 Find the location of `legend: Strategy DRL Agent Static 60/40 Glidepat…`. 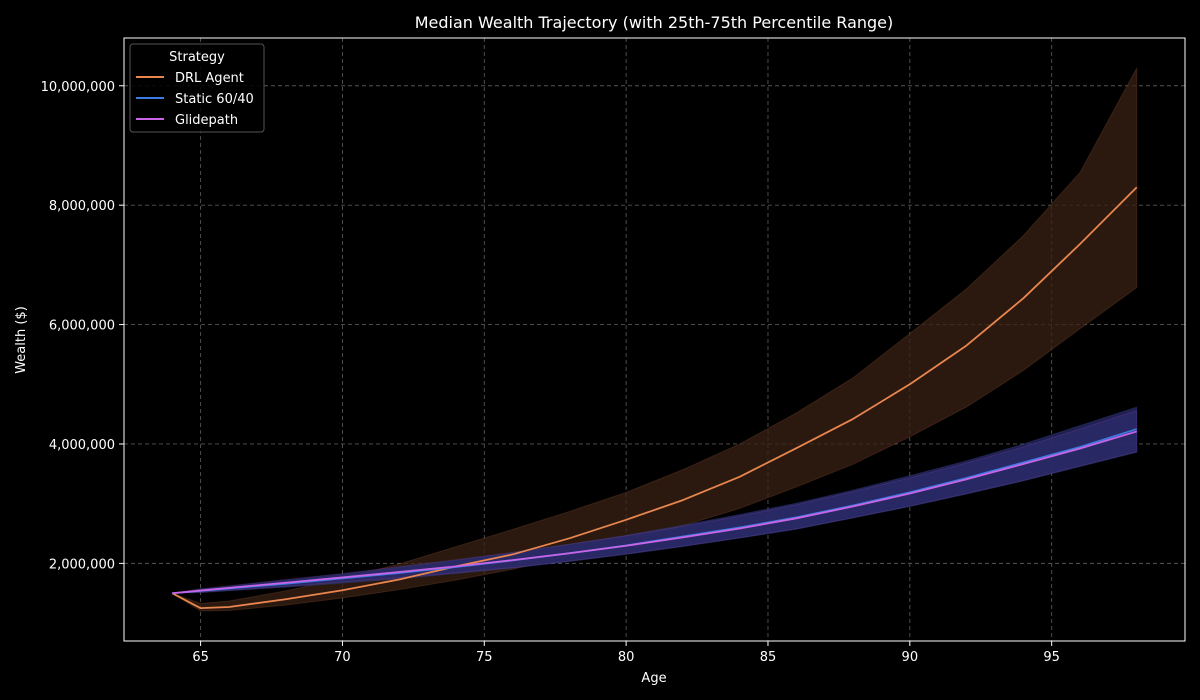

legend: Strategy DRL Agent Static 60/40 Glidepat… is located at coordinates (197, 88).